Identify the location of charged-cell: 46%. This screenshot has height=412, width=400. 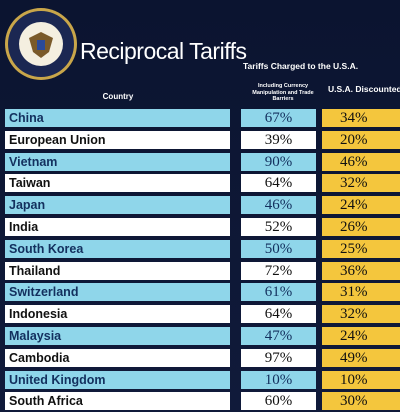
(278, 205).